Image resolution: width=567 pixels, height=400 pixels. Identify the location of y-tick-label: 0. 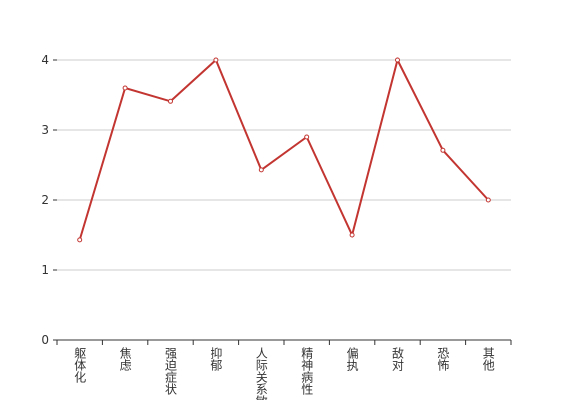
(45, 340).